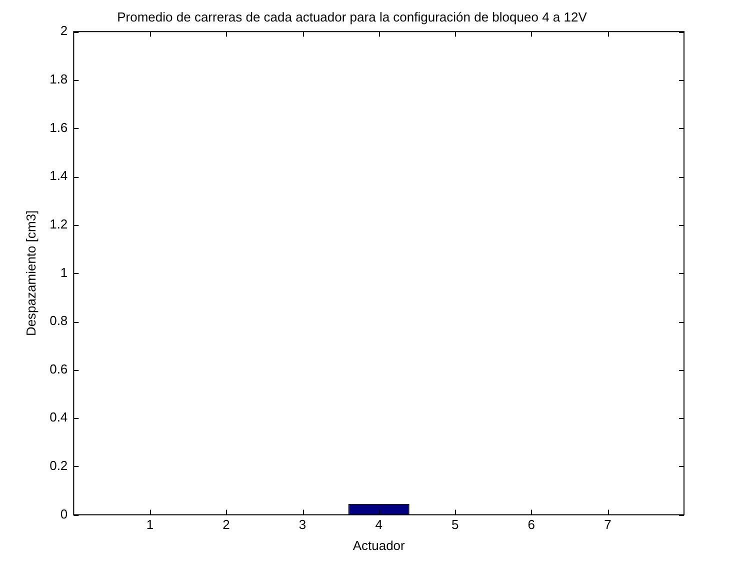 The image size is (750, 562). What do you see at coordinates (59, 466) in the screenshot?
I see `y-tick-label: 0.2` at bounding box center [59, 466].